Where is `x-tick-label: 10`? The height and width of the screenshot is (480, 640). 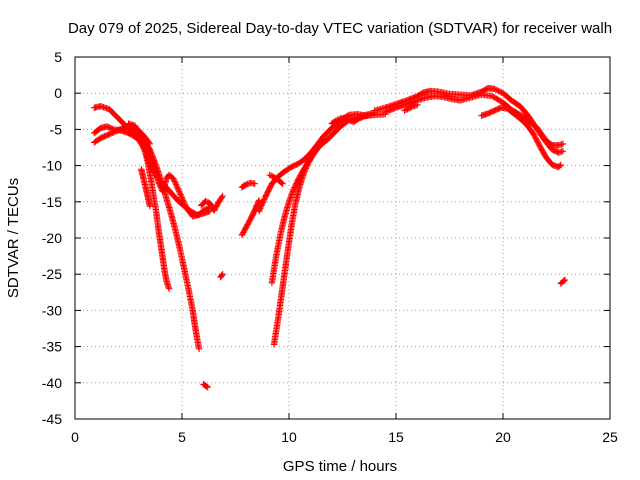 x-tick-label: 10 is located at coordinates (289, 437).